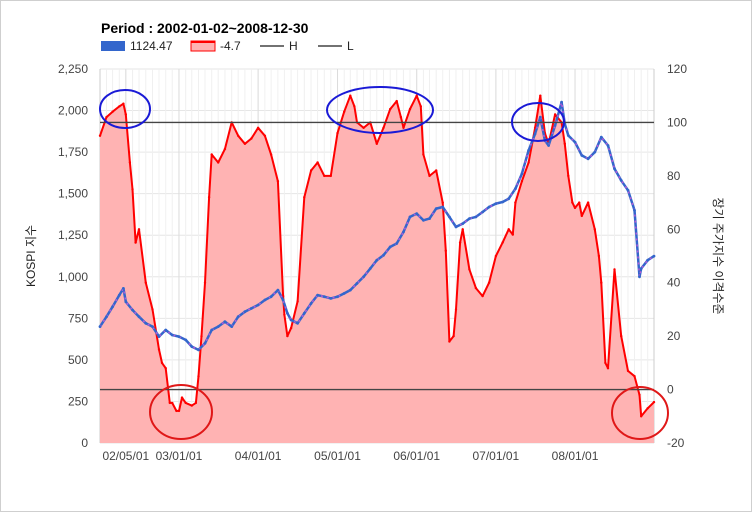 The image size is (752, 512). What do you see at coordinates (84, 443) in the screenshot?
I see `y-tick-label: 0` at bounding box center [84, 443].